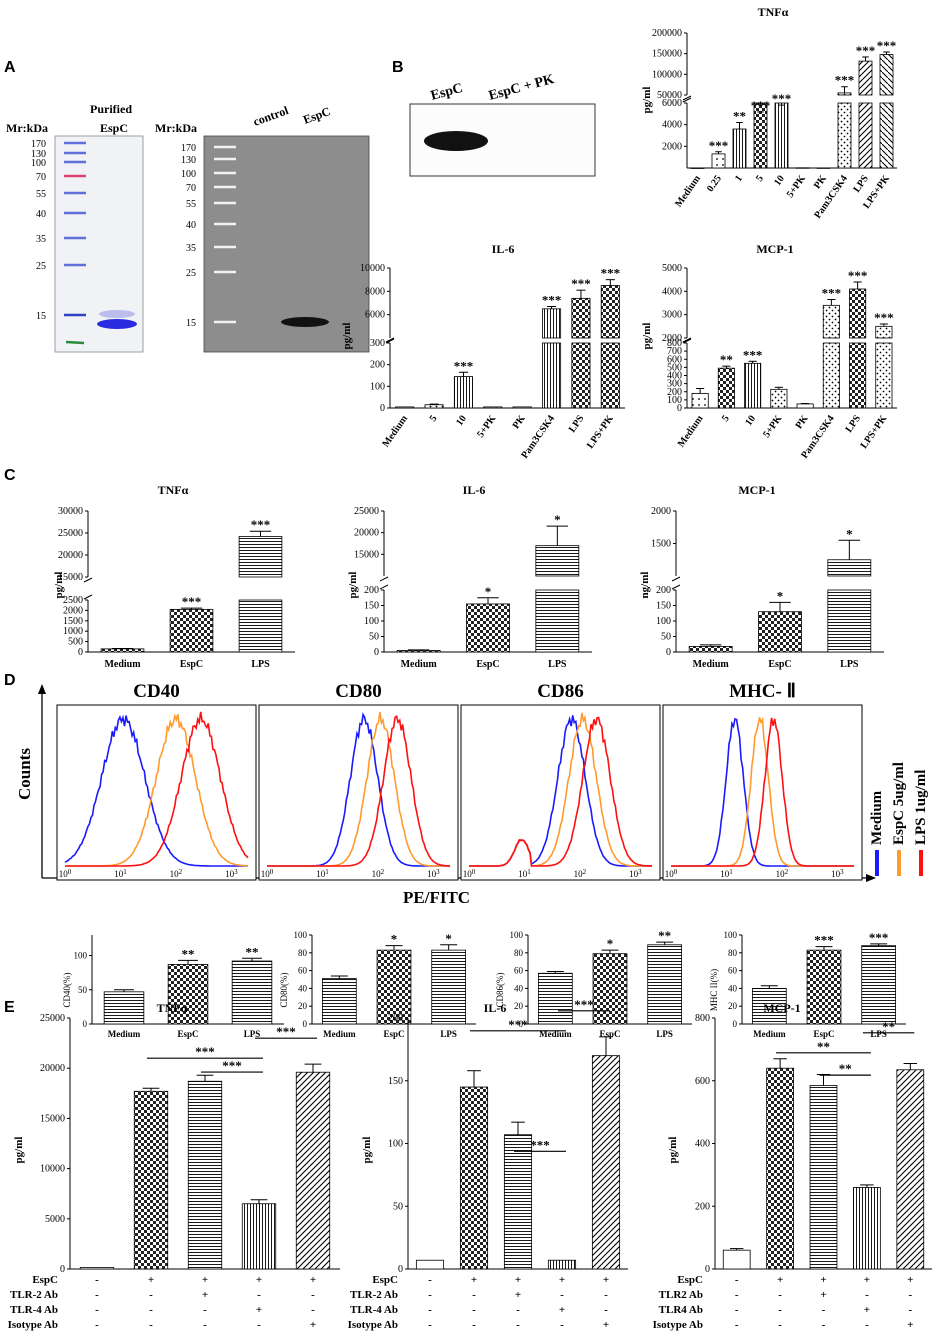 The height and width of the screenshot is (1339, 935). Describe the element at coordinates (10, 475) in the screenshot. I see `panel-label-c: C` at that location.